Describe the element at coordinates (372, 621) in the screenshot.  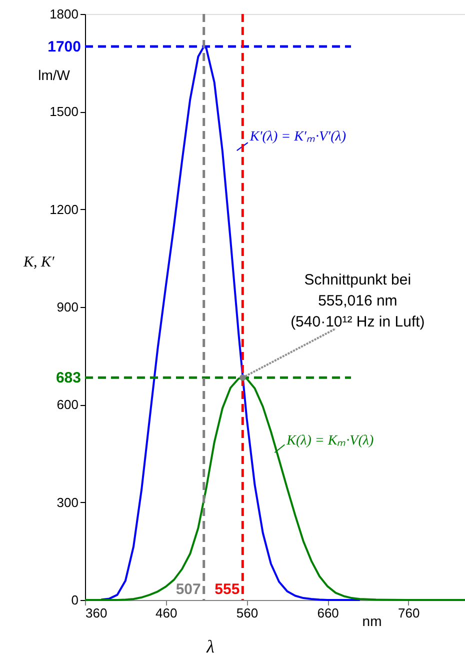
I see `text: nm` at that location.